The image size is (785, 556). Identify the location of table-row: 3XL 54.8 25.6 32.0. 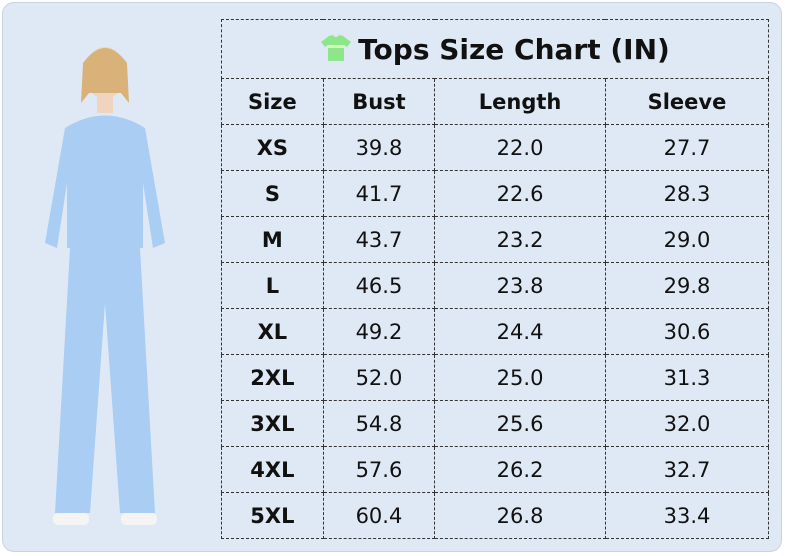
(495, 423).